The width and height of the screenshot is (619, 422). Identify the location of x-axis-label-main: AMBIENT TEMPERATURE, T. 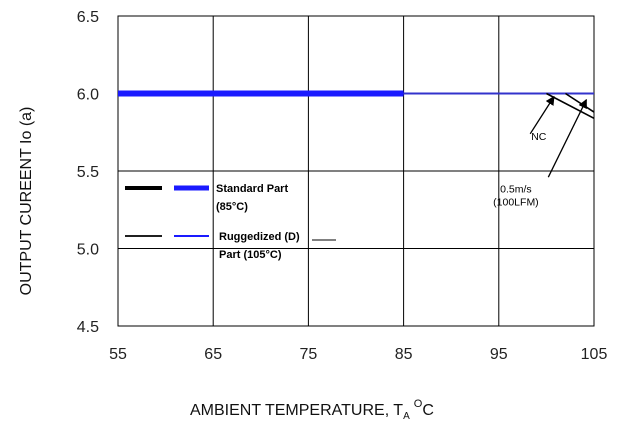
(296, 410).